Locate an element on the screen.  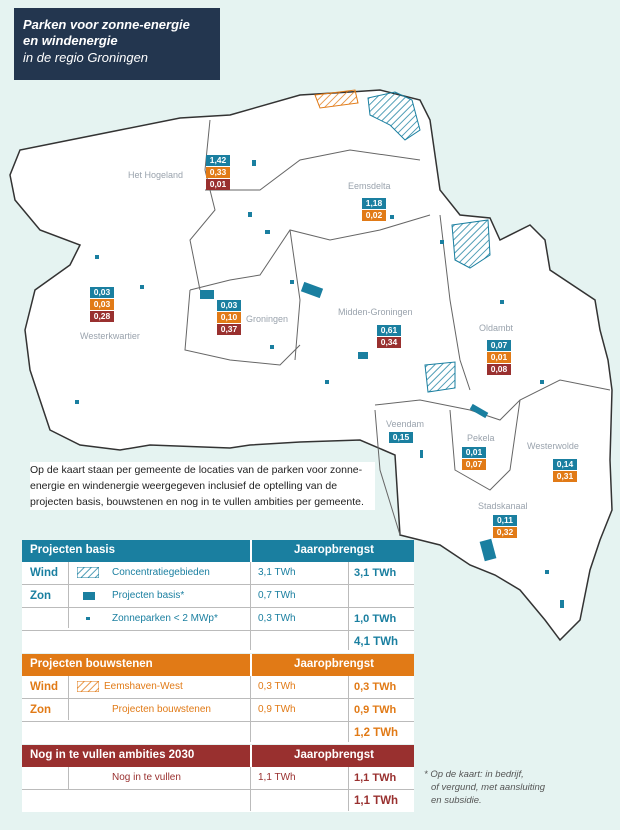
value-basis: 0,01 is located at coordinates (474, 452).